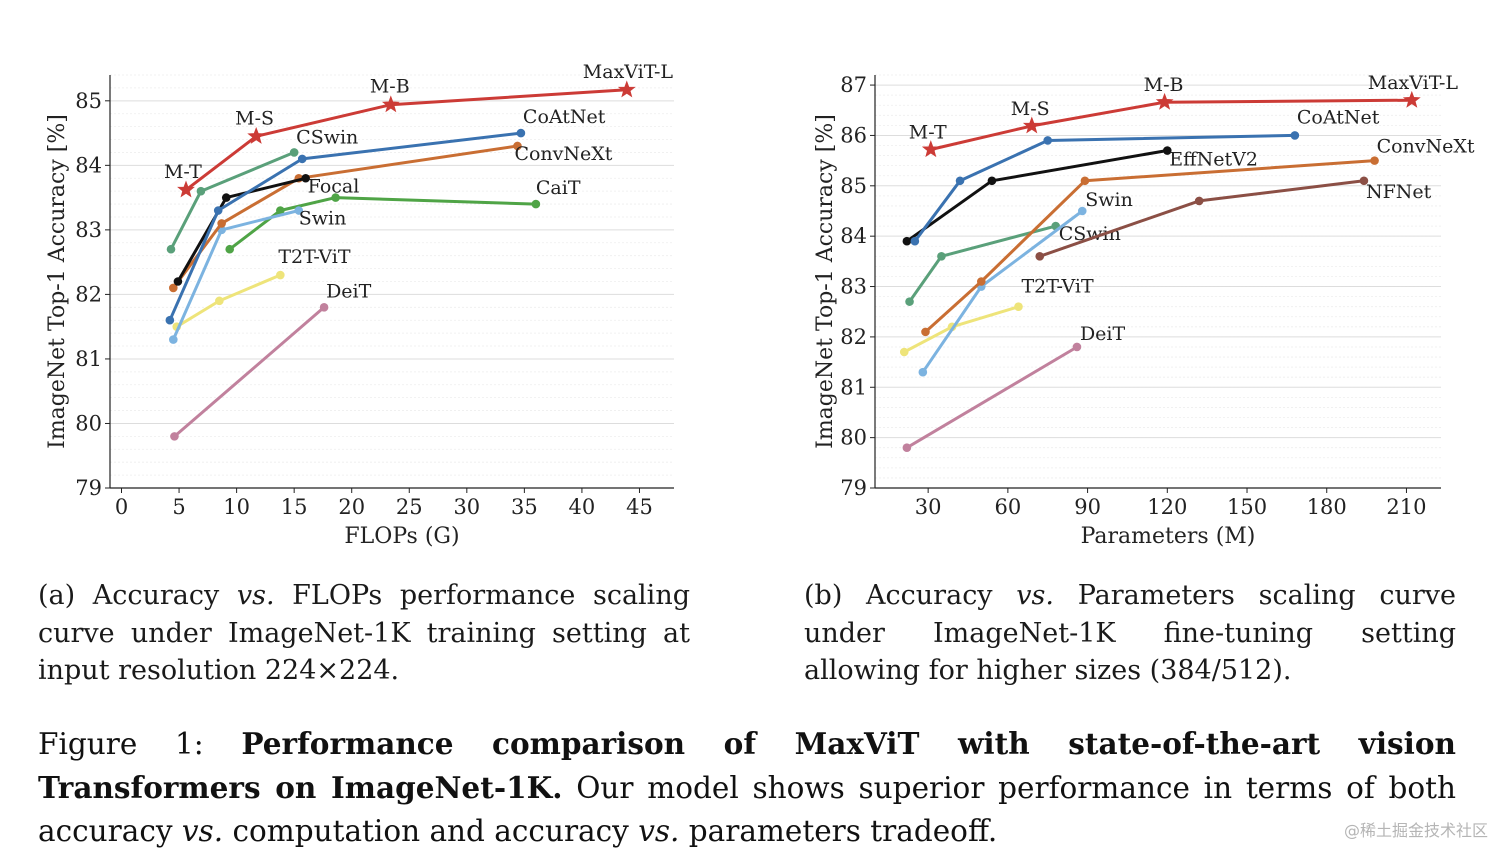 This screenshot has width=1512, height=859. I want to click on x-tick-label: 120, so click(1167, 507).